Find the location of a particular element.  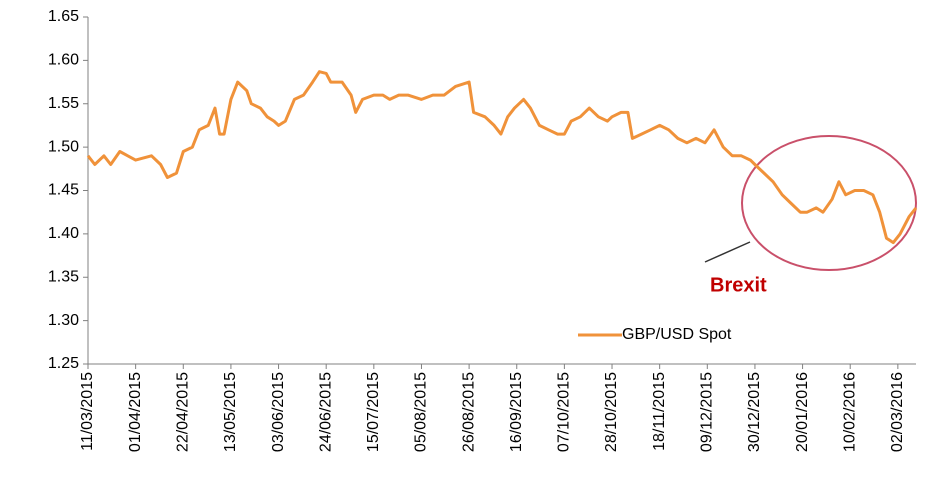

x-tick-label: 24/06/2015 is located at coordinates (325, 412).